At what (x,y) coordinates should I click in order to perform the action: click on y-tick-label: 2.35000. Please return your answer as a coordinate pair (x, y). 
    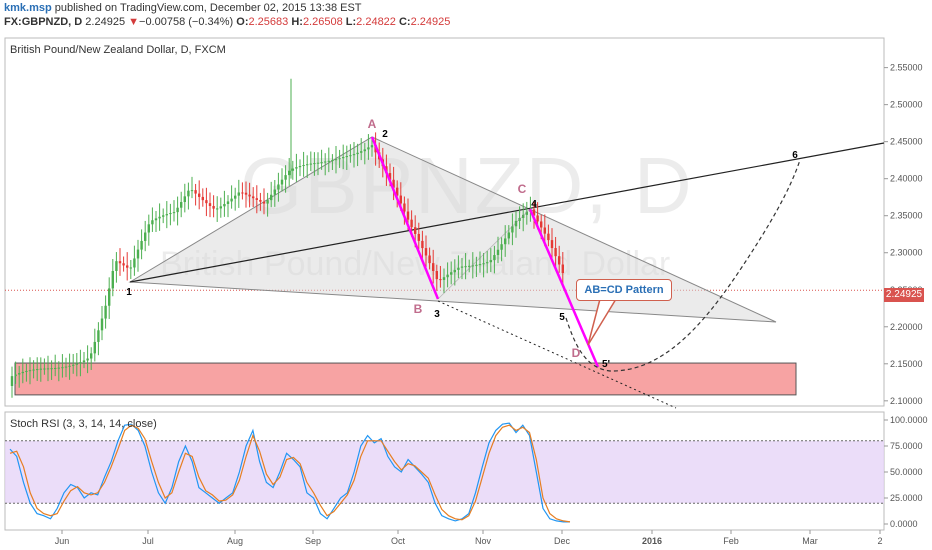
    Looking at the image, I should click on (906, 216).